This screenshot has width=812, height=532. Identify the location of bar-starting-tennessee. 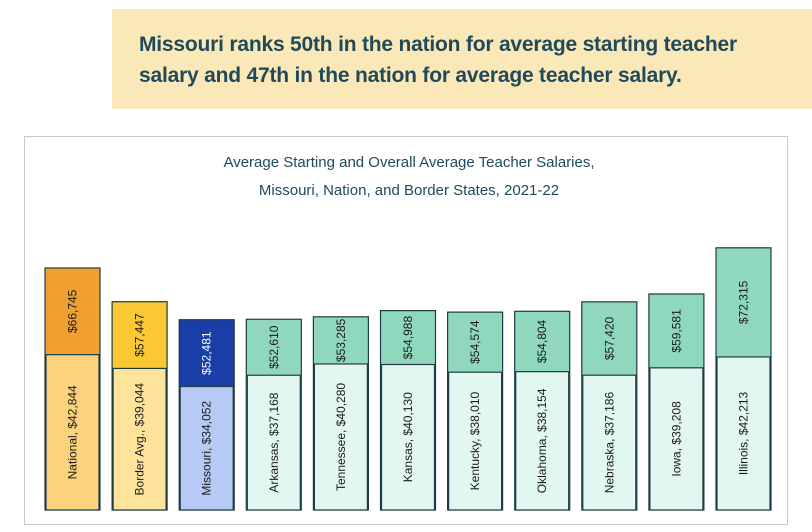
(340, 437).